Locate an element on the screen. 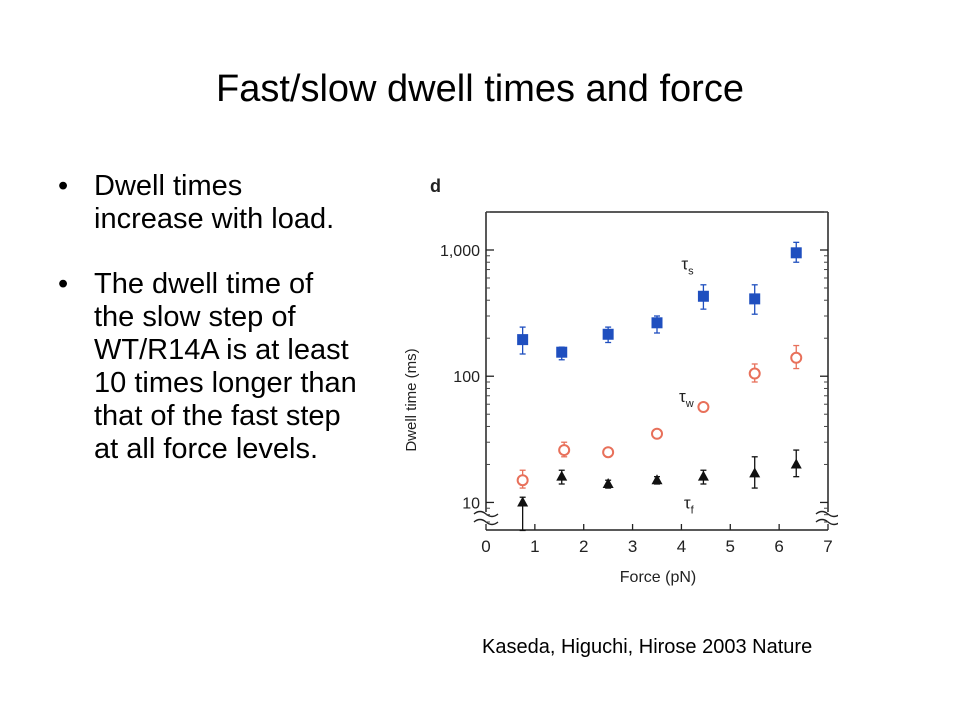  axis-break-right is located at coordinates (826, 518).